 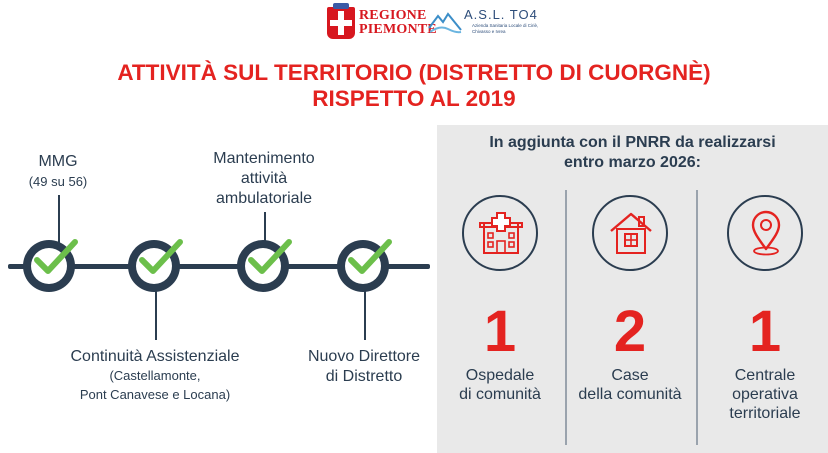 What do you see at coordinates (264, 178) in the screenshot?
I see `timeline-label-mantenimento-2: attività` at bounding box center [264, 178].